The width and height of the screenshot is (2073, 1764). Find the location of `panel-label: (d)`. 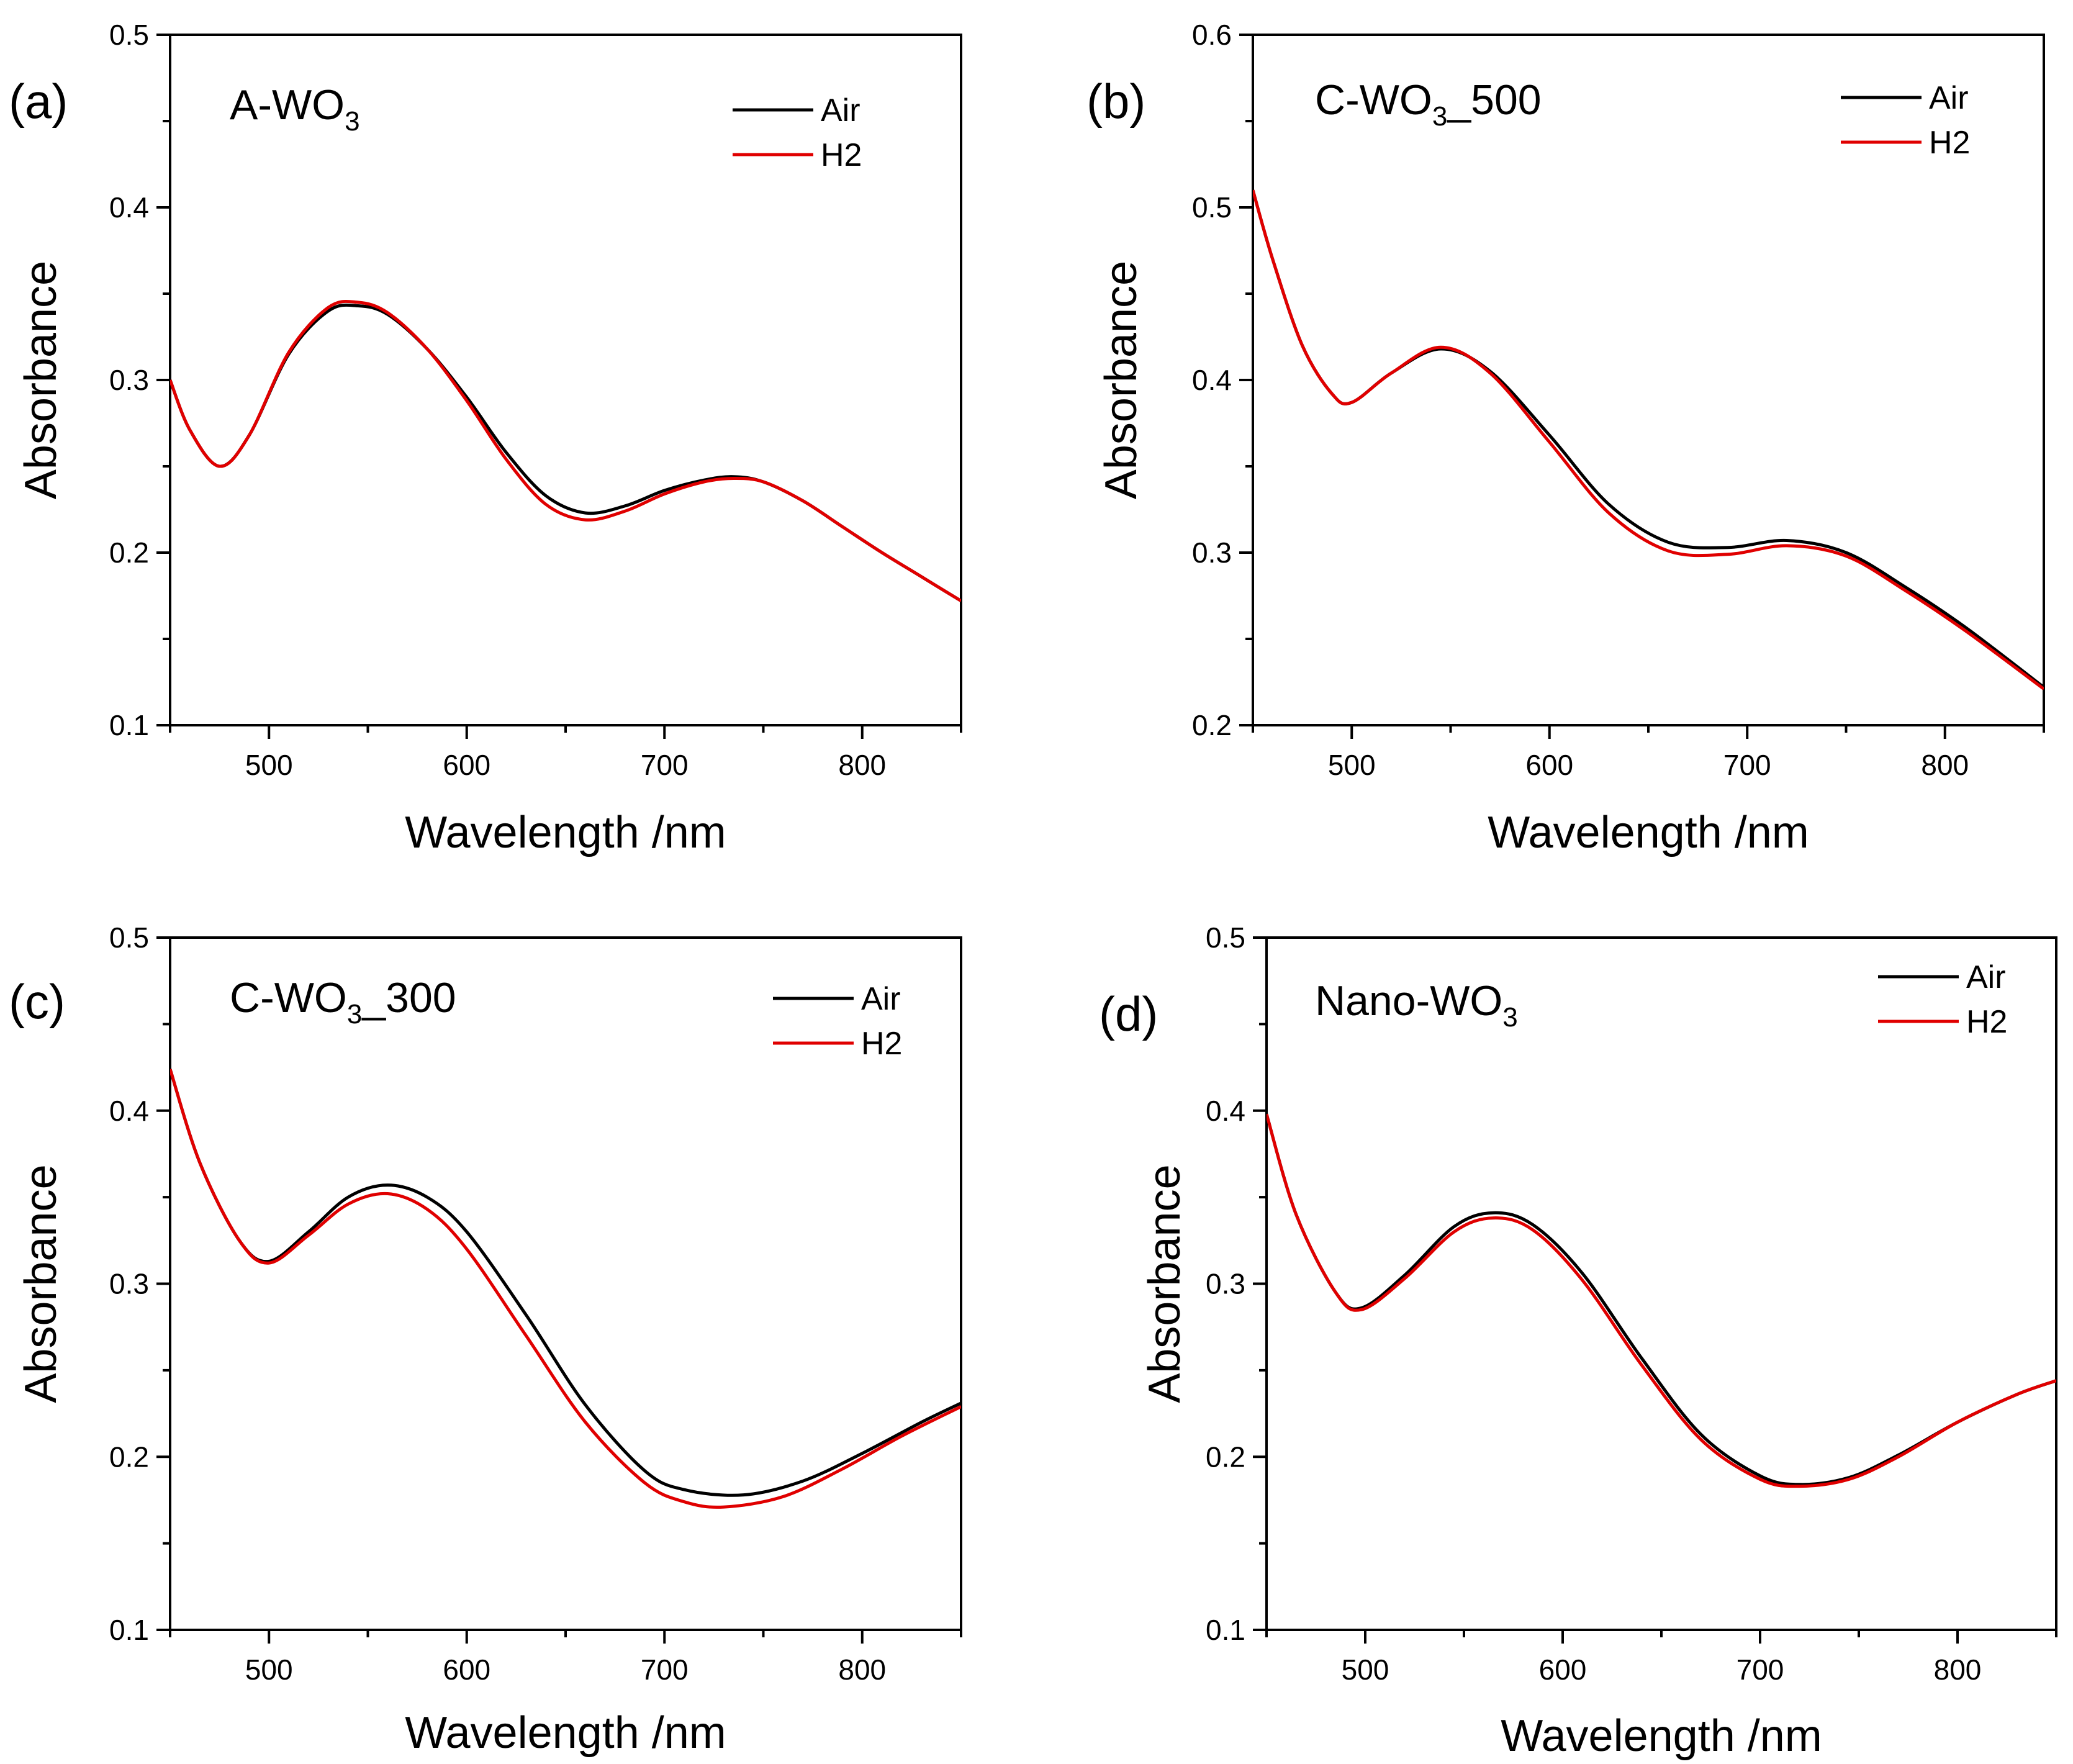

panel-label: (d) is located at coordinates (1129, 1014).